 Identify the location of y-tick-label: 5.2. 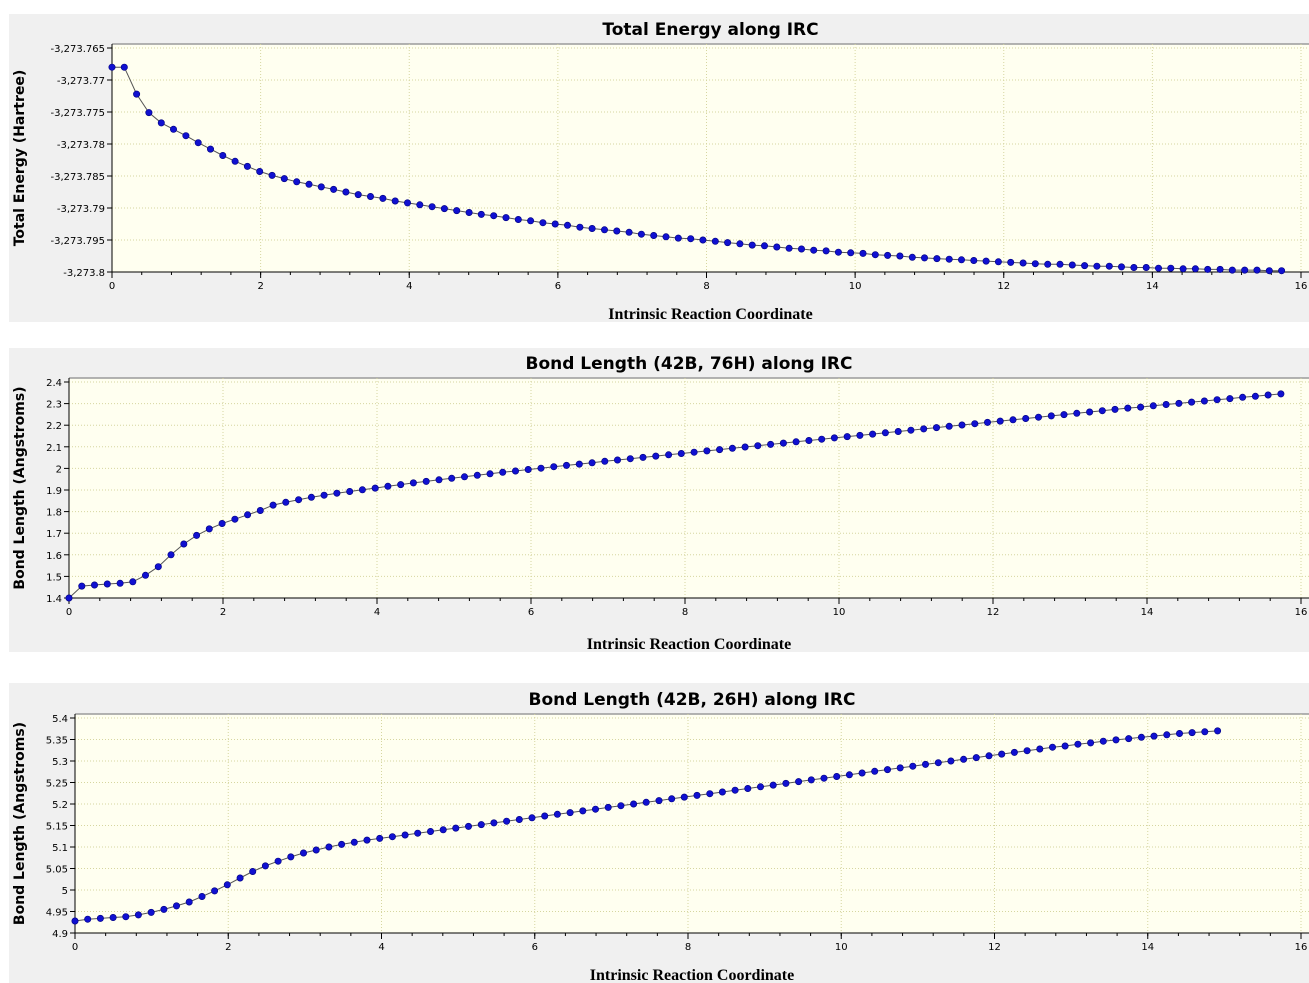
(60, 805).